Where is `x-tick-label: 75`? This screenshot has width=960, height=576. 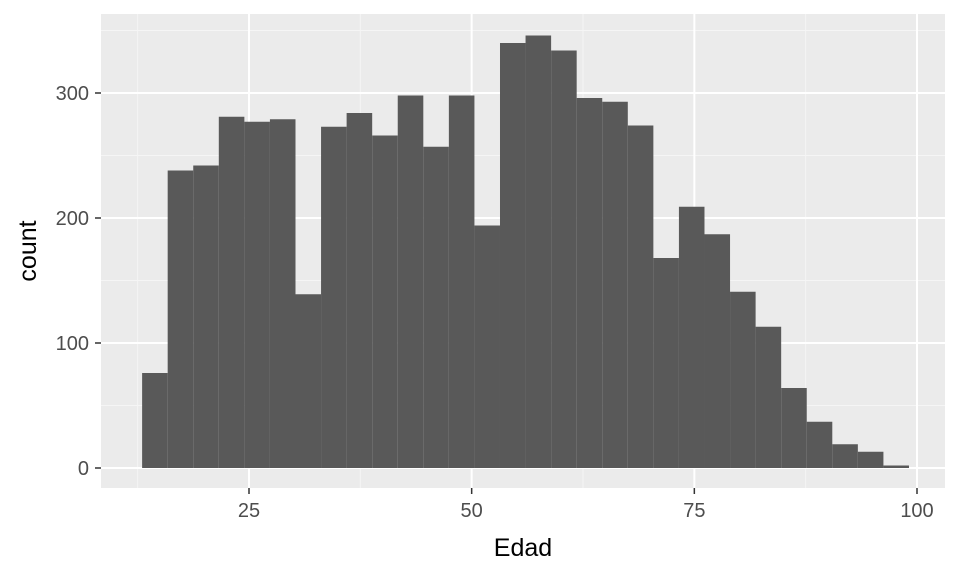
x-tick-label: 75 is located at coordinates (694, 511).